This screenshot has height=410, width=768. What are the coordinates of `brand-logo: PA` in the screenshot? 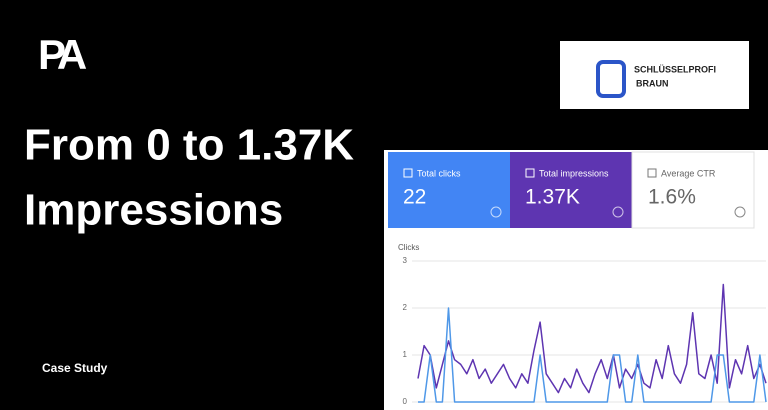 It's located at (62, 54).